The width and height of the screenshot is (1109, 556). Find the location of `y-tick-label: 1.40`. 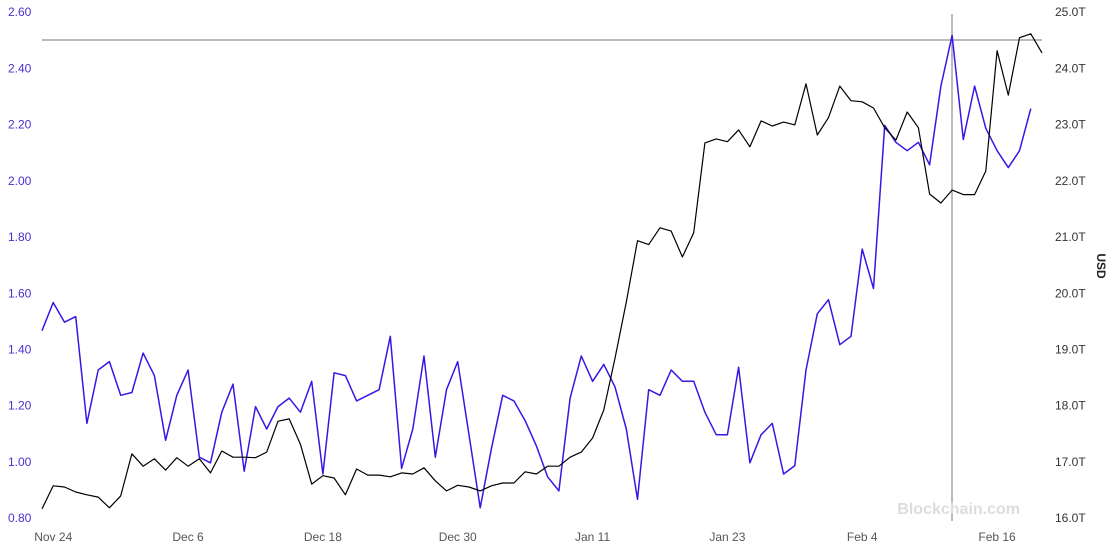

y-tick-label: 1.40 is located at coordinates (20, 350).